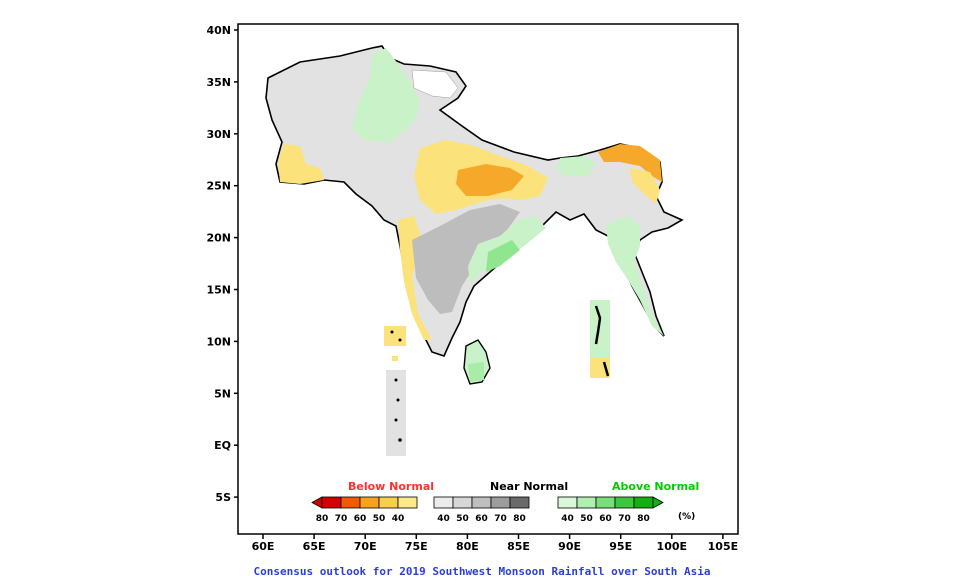 Image resolution: width=964 pixels, height=585 pixels. What do you see at coordinates (569, 546) in the screenshot?
I see `lon-tick-label: 90E` at bounding box center [569, 546].